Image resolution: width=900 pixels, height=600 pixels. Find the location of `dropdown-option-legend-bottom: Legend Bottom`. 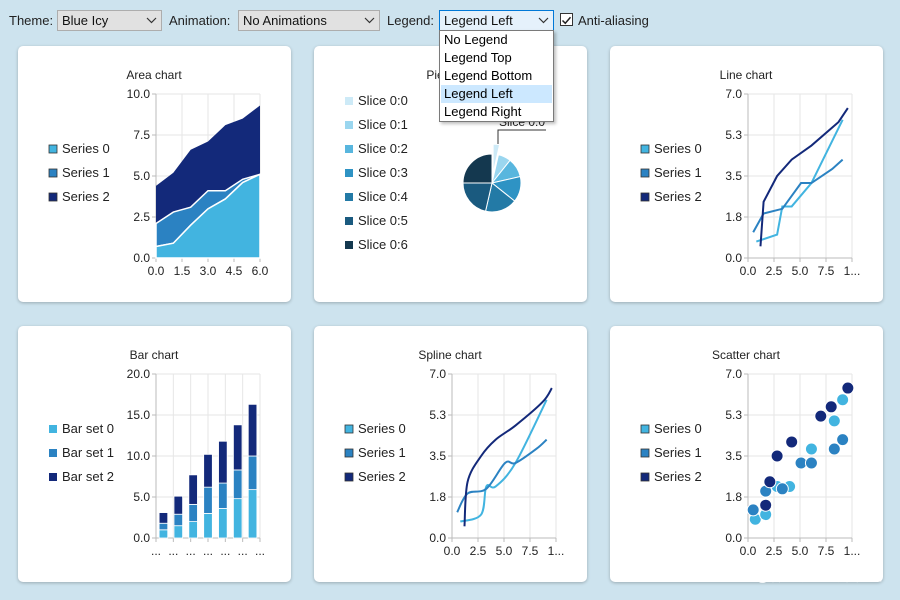

dropdown-option-legend-bottom: Legend Bottom is located at coordinates (488, 75).